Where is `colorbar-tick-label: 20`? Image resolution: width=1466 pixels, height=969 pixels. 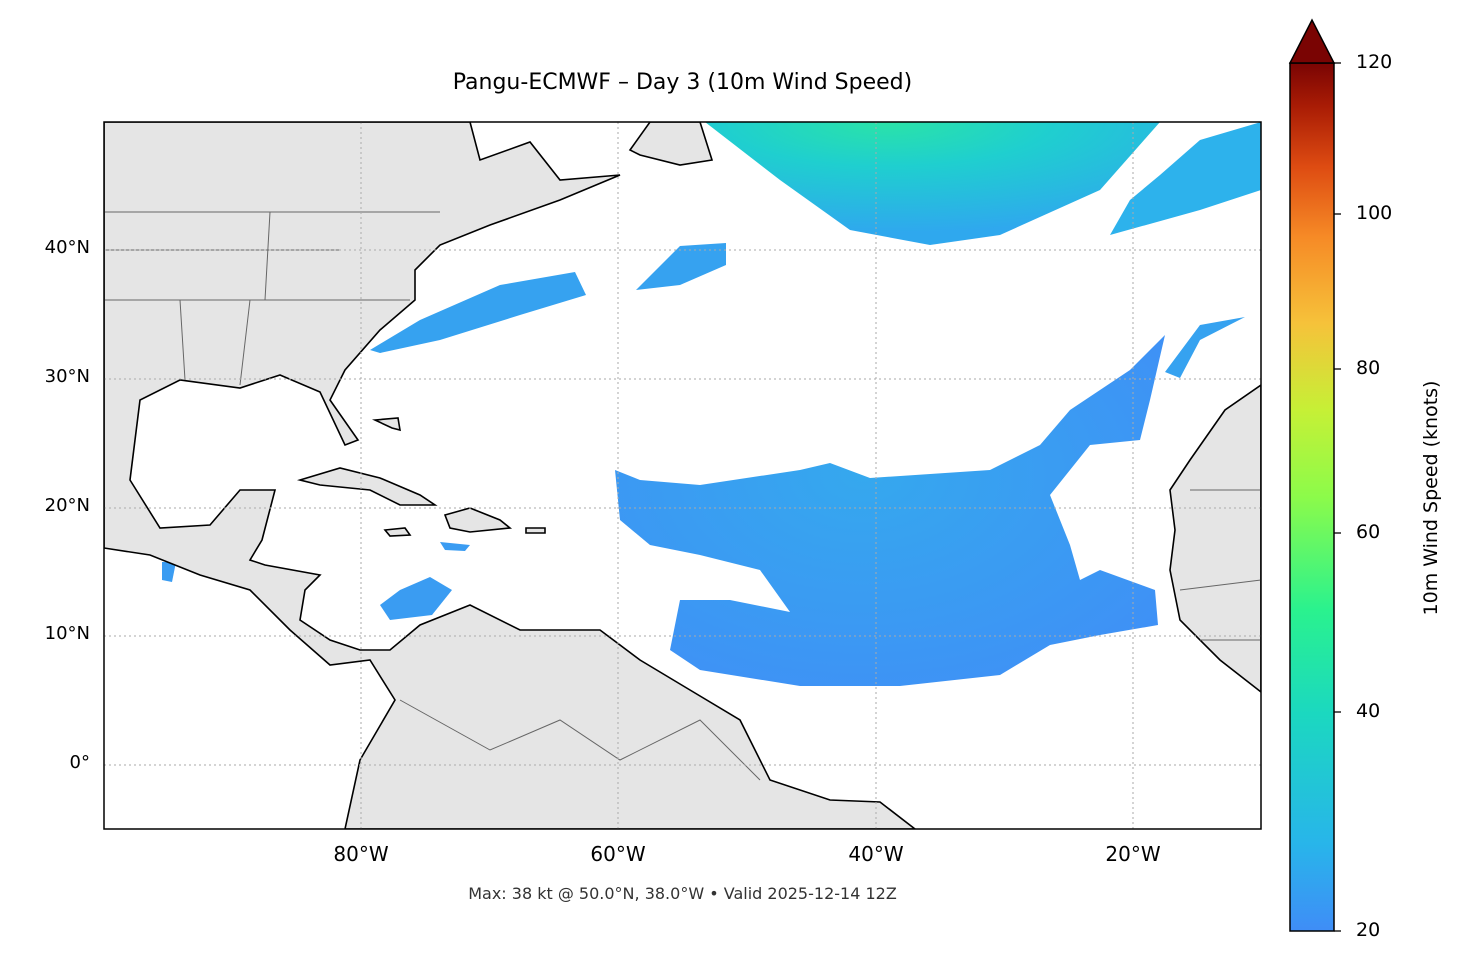
colorbar-tick-label: 20 is located at coordinates (1368, 930).